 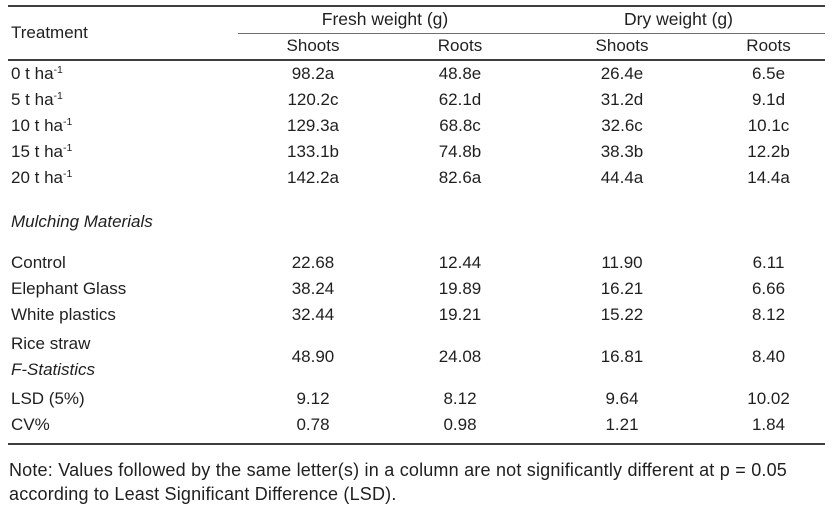 I want to click on value-cell: 31.2d, so click(x=622, y=99).